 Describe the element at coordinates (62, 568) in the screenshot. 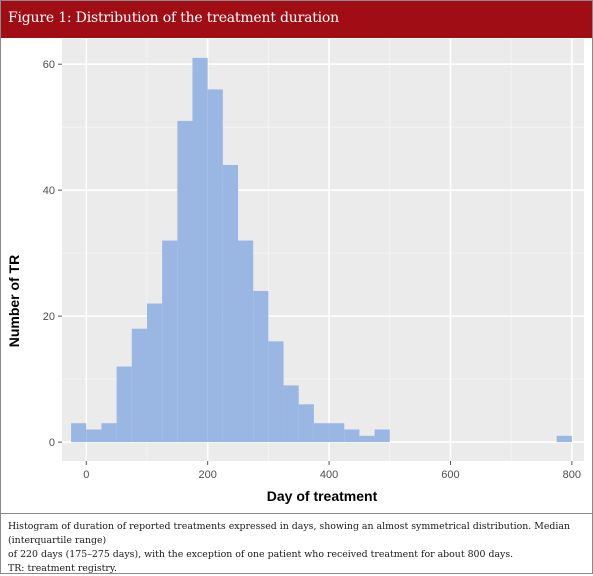

I see `caption-line: TR: treatment registry.` at that location.